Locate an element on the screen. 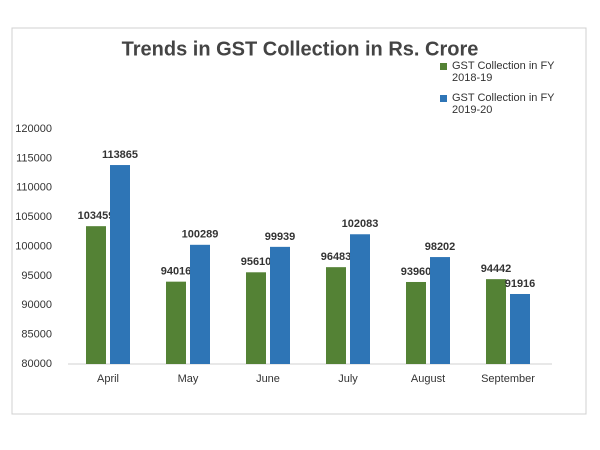 This screenshot has height=450, width=600. y-tick-label: 85000 is located at coordinates (36, 335).